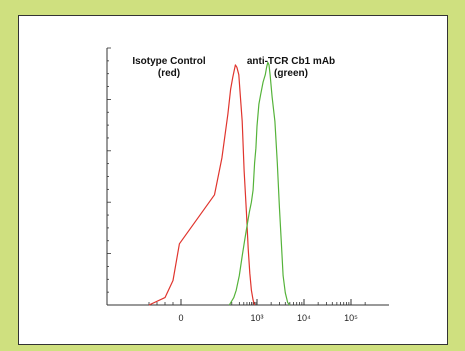 The height and width of the screenshot is (351, 465). Describe the element at coordinates (257, 311) in the screenshot. I see `x-ticks: 0 10³ 10⁴ 10⁵` at that location.